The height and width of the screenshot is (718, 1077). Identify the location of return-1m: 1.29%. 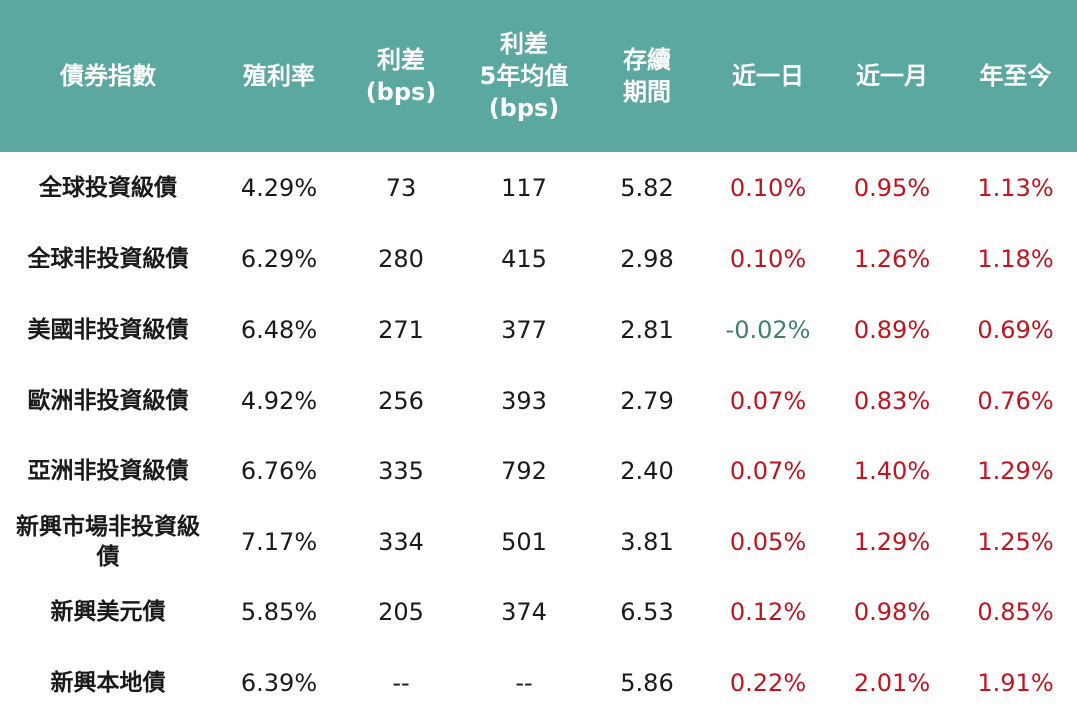
(892, 541).